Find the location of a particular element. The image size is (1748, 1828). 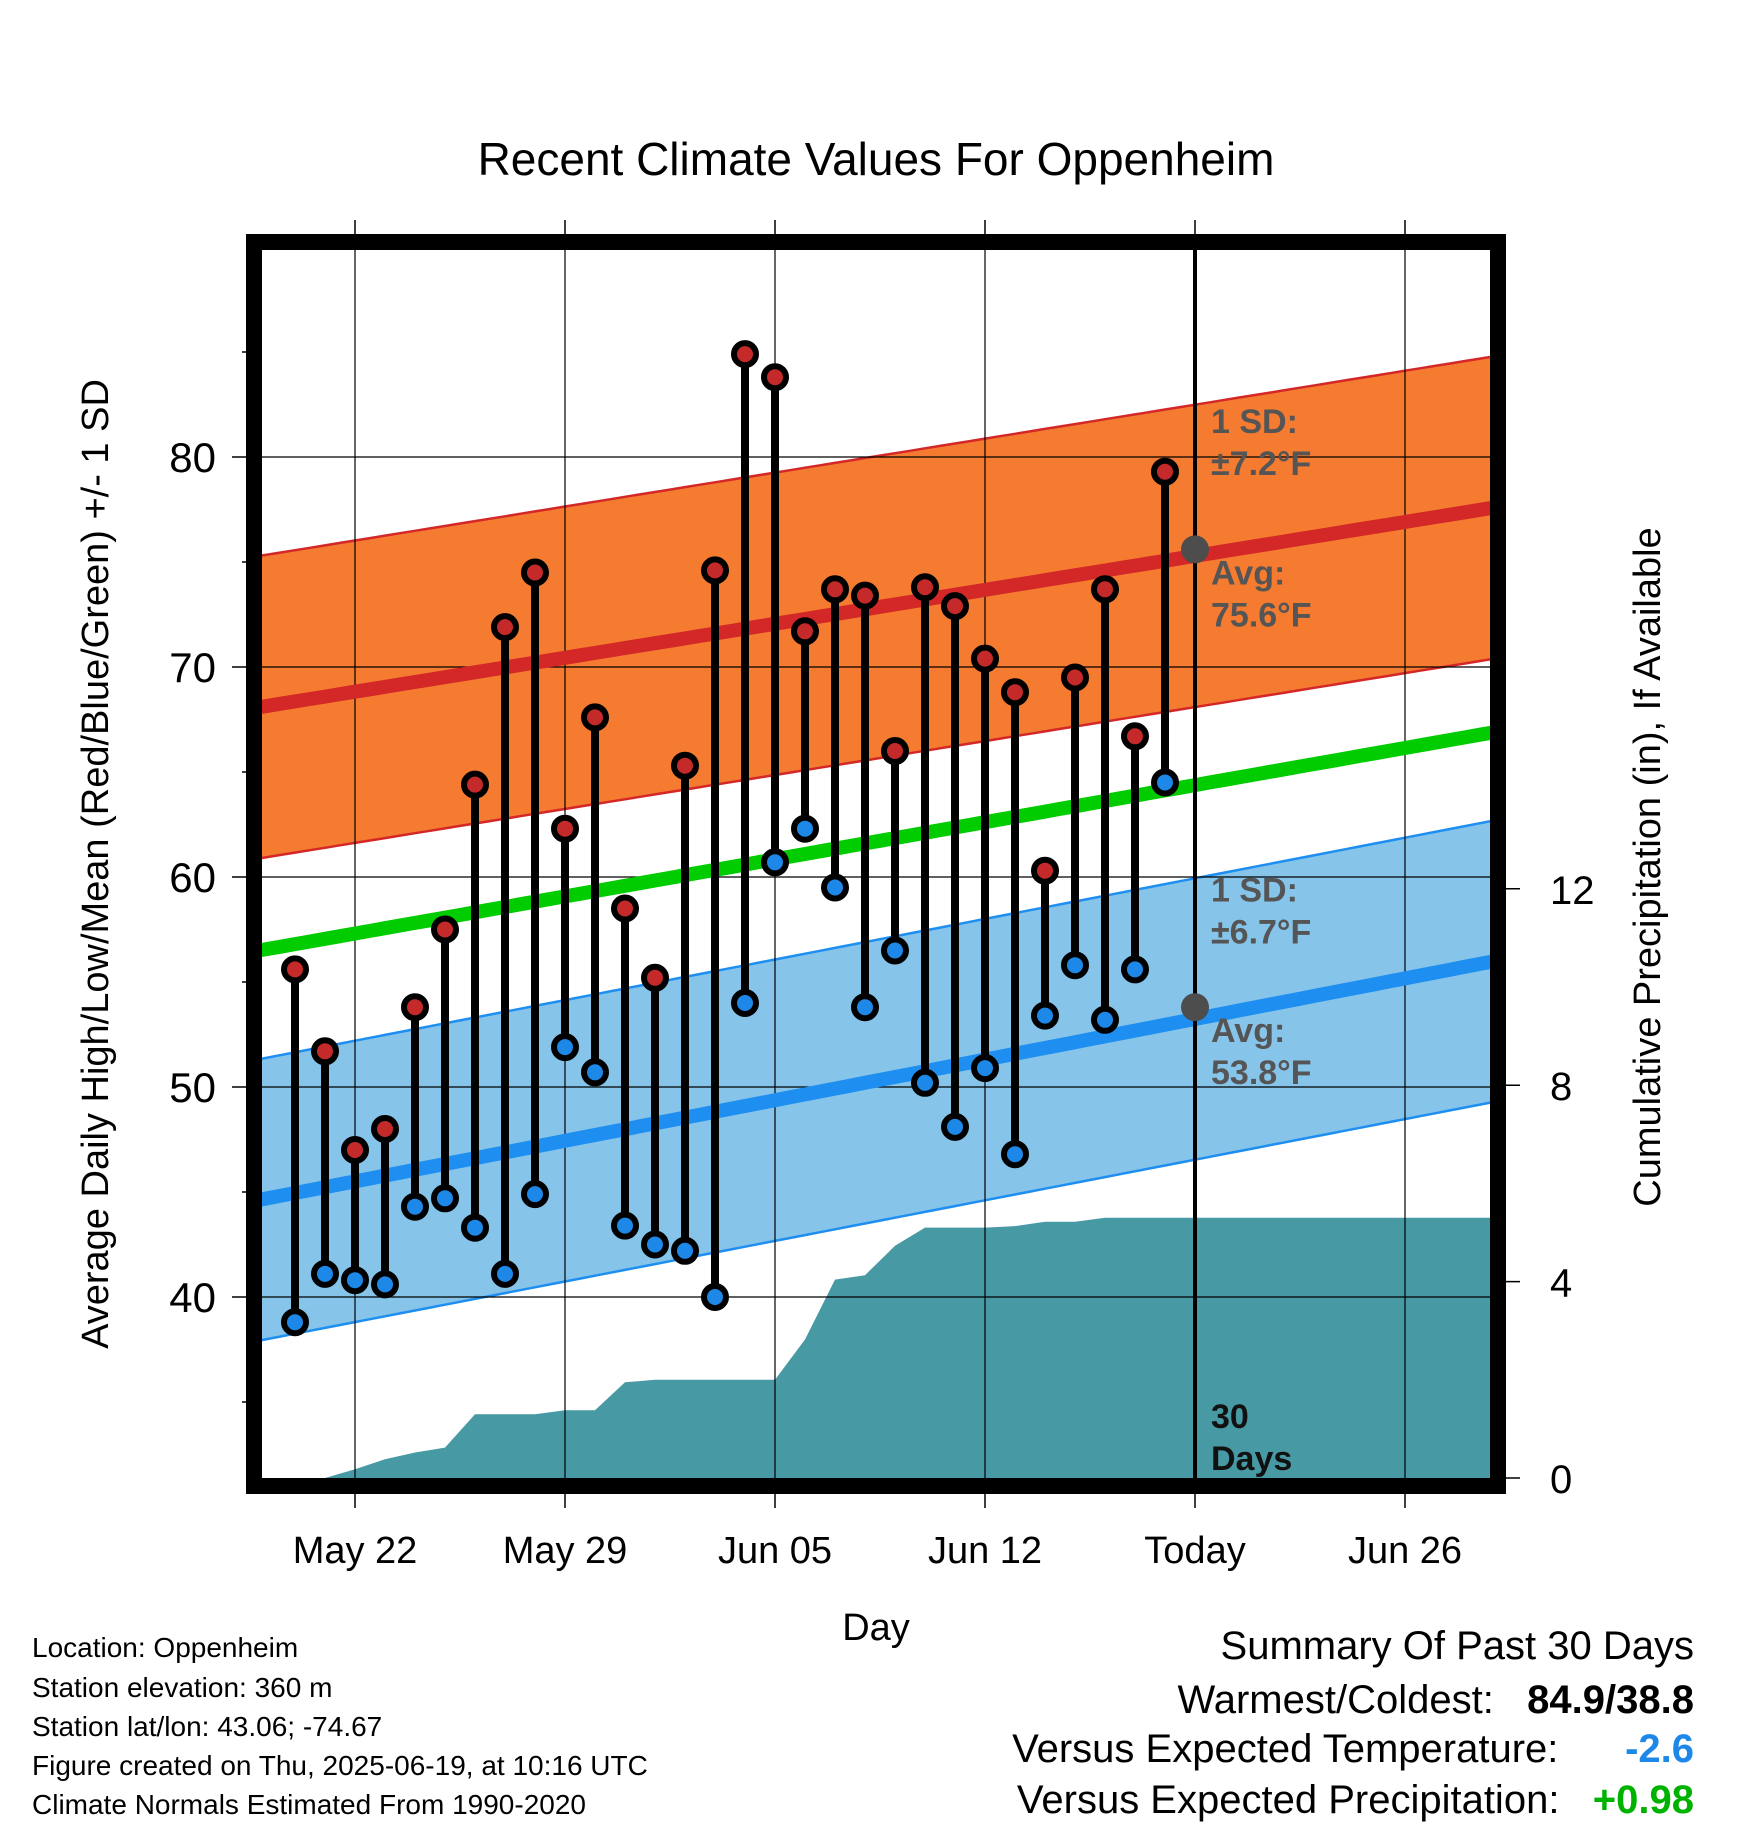

temperature-value: -2.6 is located at coordinates (1659, 1749).